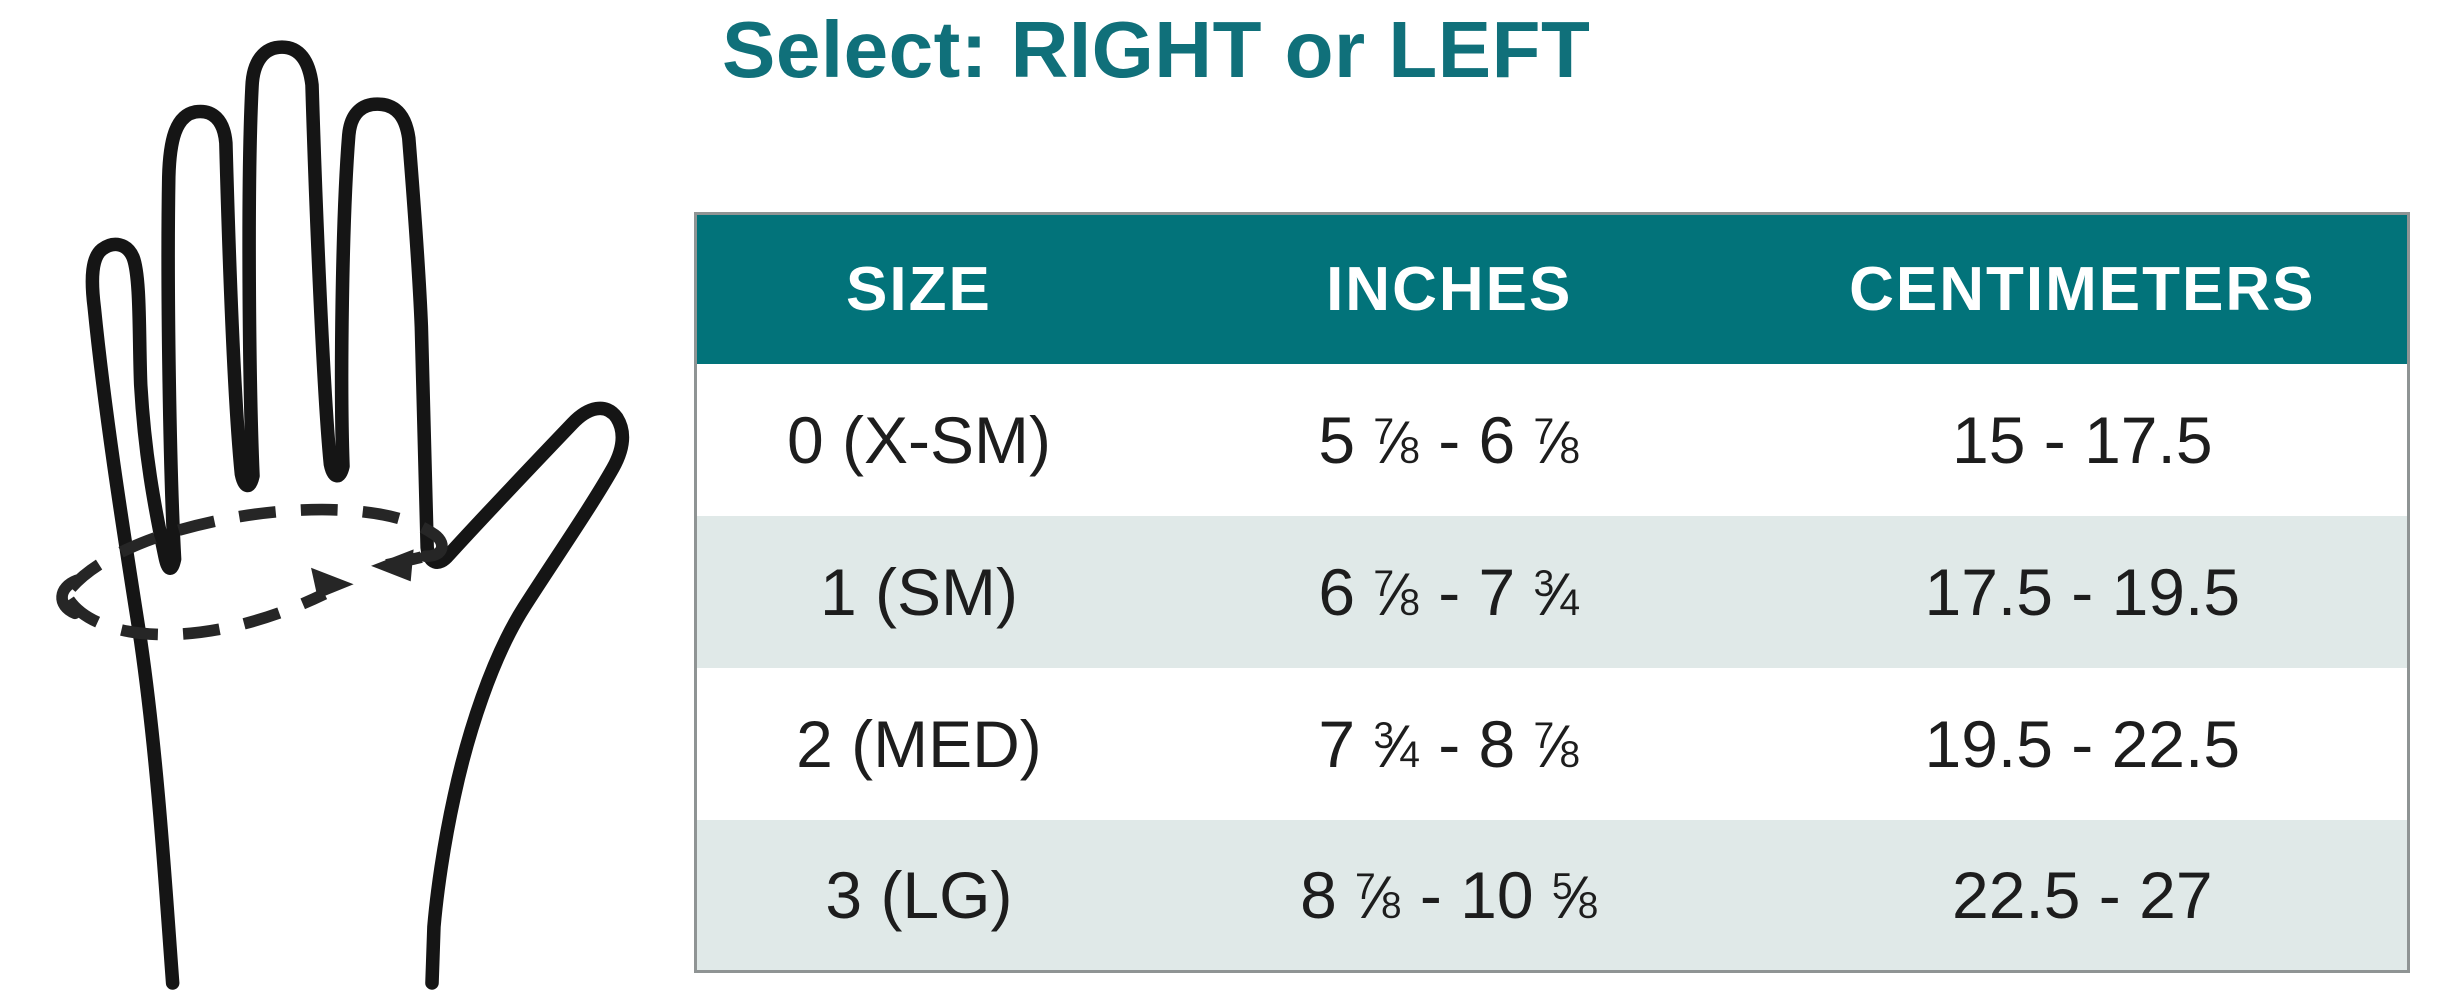 This screenshot has width=2450, height=1000. What do you see at coordinates (919, 289) in the screenshot?
I see `column-header-size: SIZE` at bounding box center [919, 289].